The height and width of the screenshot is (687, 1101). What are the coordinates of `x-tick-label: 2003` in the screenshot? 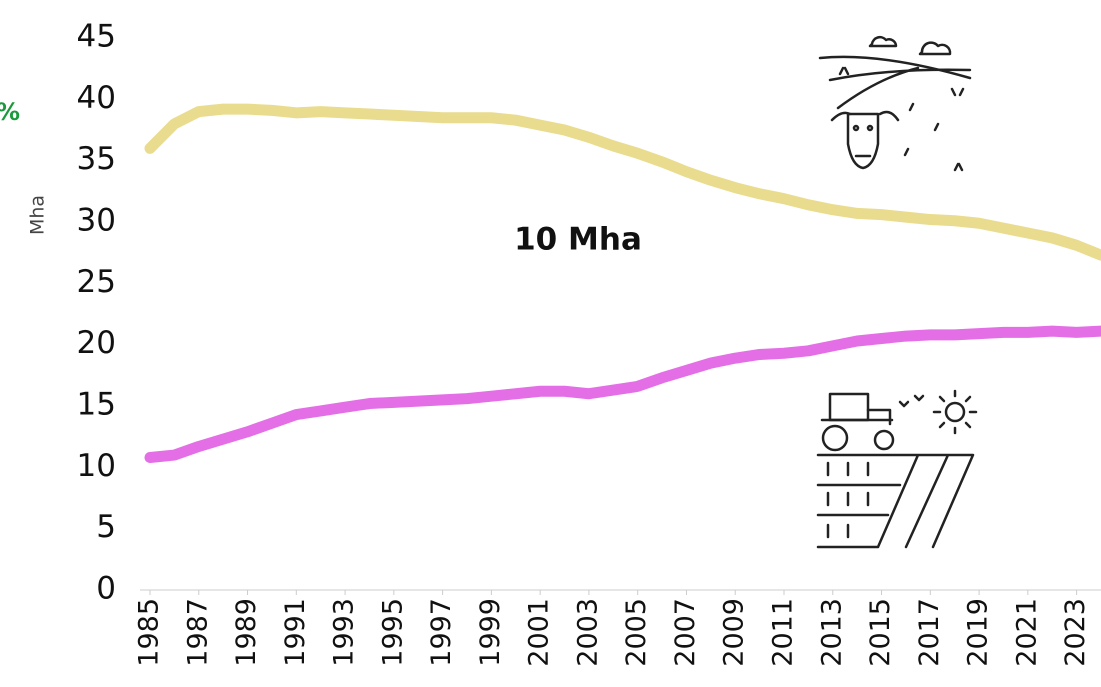 It's located at (587, 632).